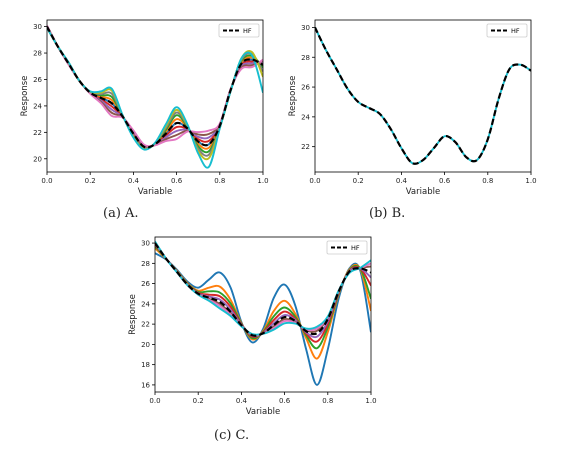 The image size is (561, 449). I want to click on caption-a: (a) A., so click(121, 213).